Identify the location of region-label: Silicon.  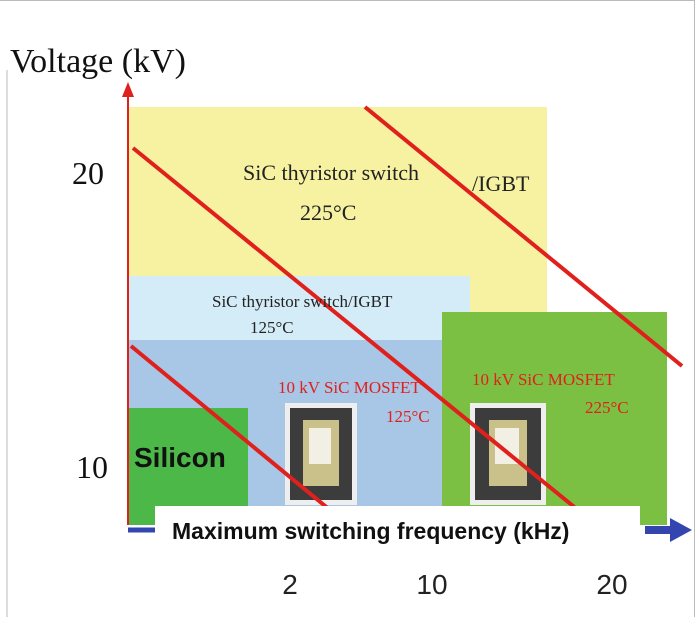
(180, 457).